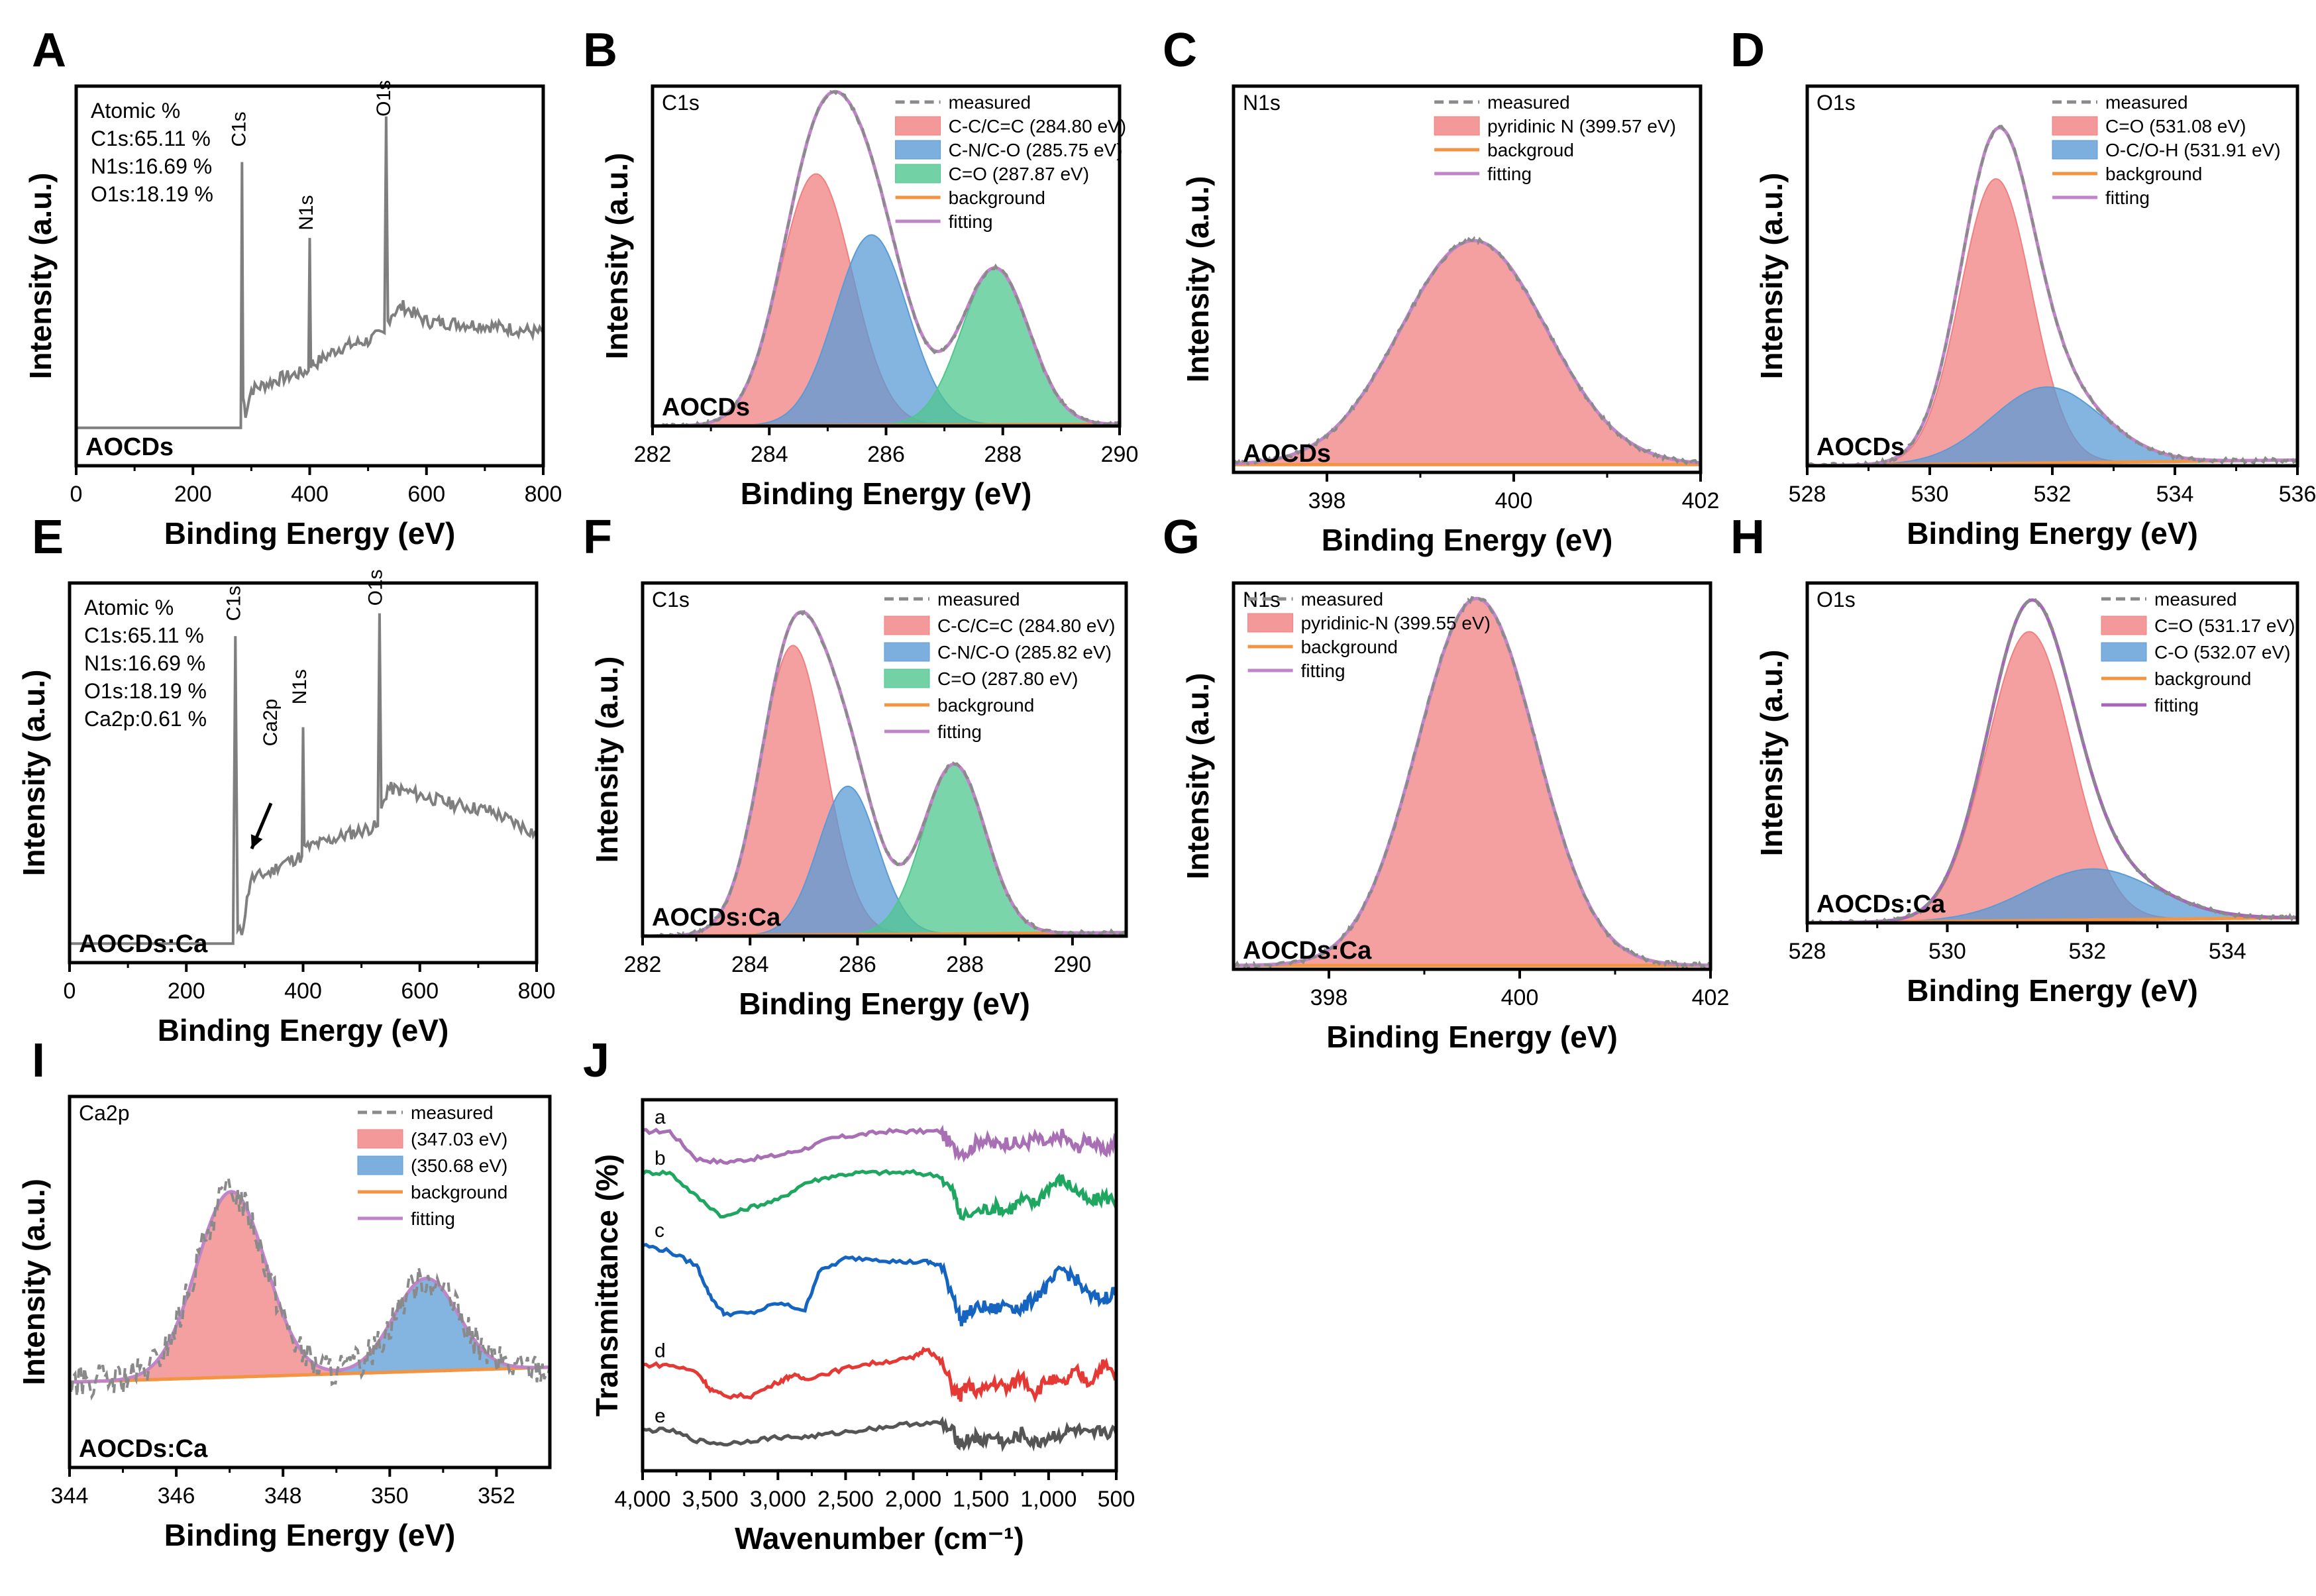  I want to click on x-tick-label: 600, so click(420, 991).